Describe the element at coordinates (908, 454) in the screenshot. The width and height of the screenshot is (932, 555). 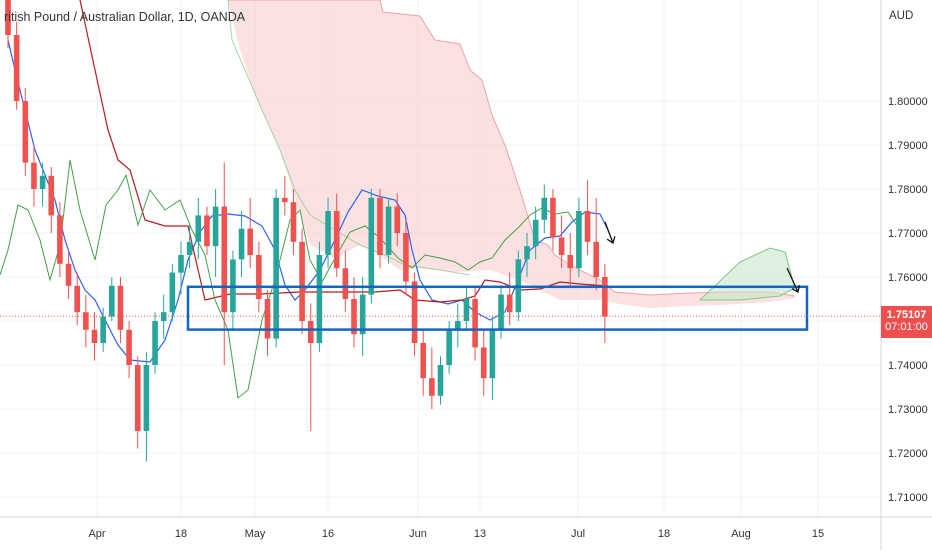
I see `y-tick-label: 1.72000` at that location.